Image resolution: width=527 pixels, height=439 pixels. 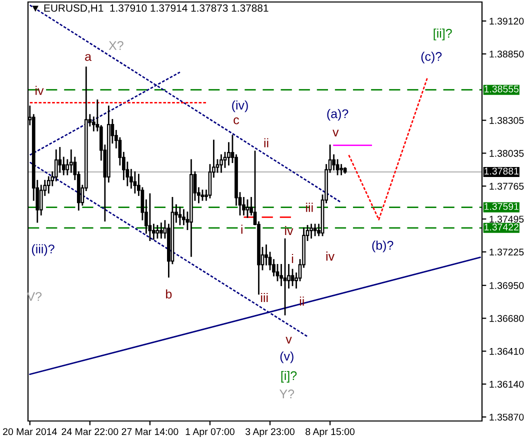 What do you see at coordinates (507, 21) in the screenshot?
I see `y-tick-label: 1.39120` at bounding box center [507, 21].